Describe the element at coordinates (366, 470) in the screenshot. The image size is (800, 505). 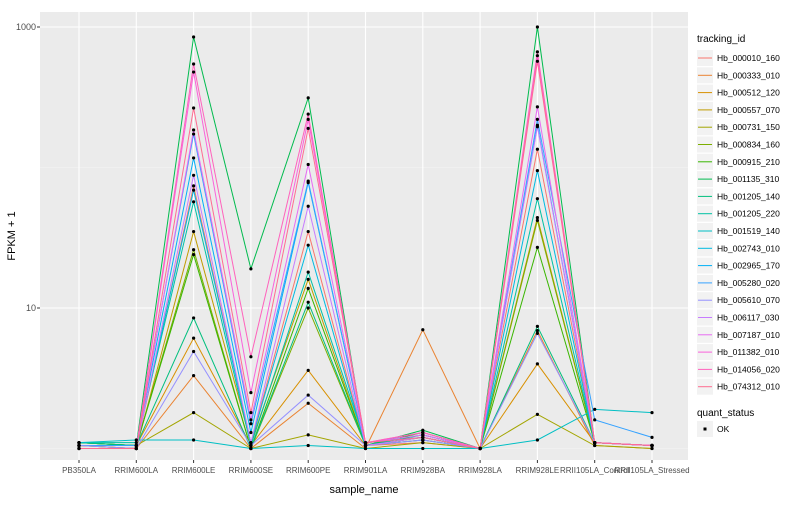
I see `x-tick-label: RRIM901LA` at that location.